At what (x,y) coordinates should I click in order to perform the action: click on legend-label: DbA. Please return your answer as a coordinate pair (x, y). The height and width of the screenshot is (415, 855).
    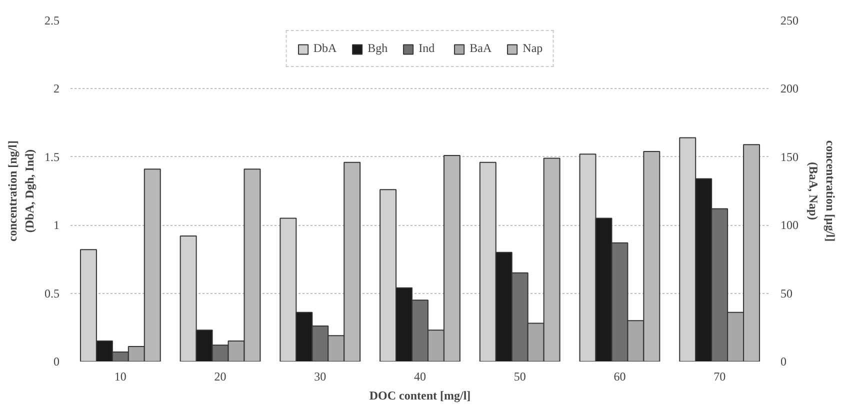
    Looking at the image, I should click on (325, 48).